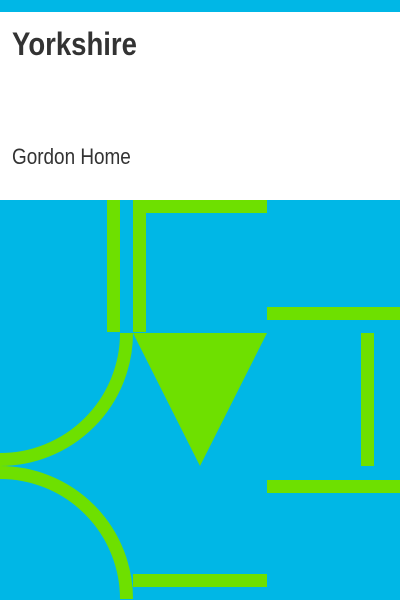  Describe the element at coordinates (71, 156) in the screenshot. I see `book-author: Gordon Home` at that location.